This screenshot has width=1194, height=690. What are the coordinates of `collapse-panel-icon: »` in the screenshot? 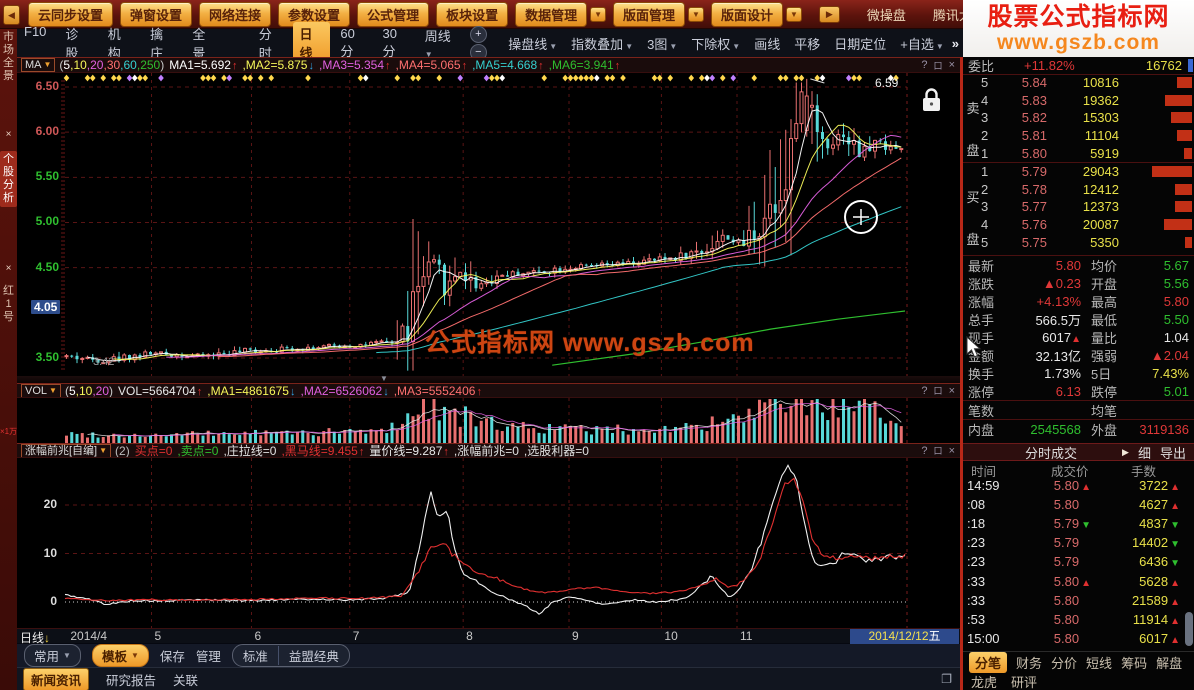 It's located at (955, 43).